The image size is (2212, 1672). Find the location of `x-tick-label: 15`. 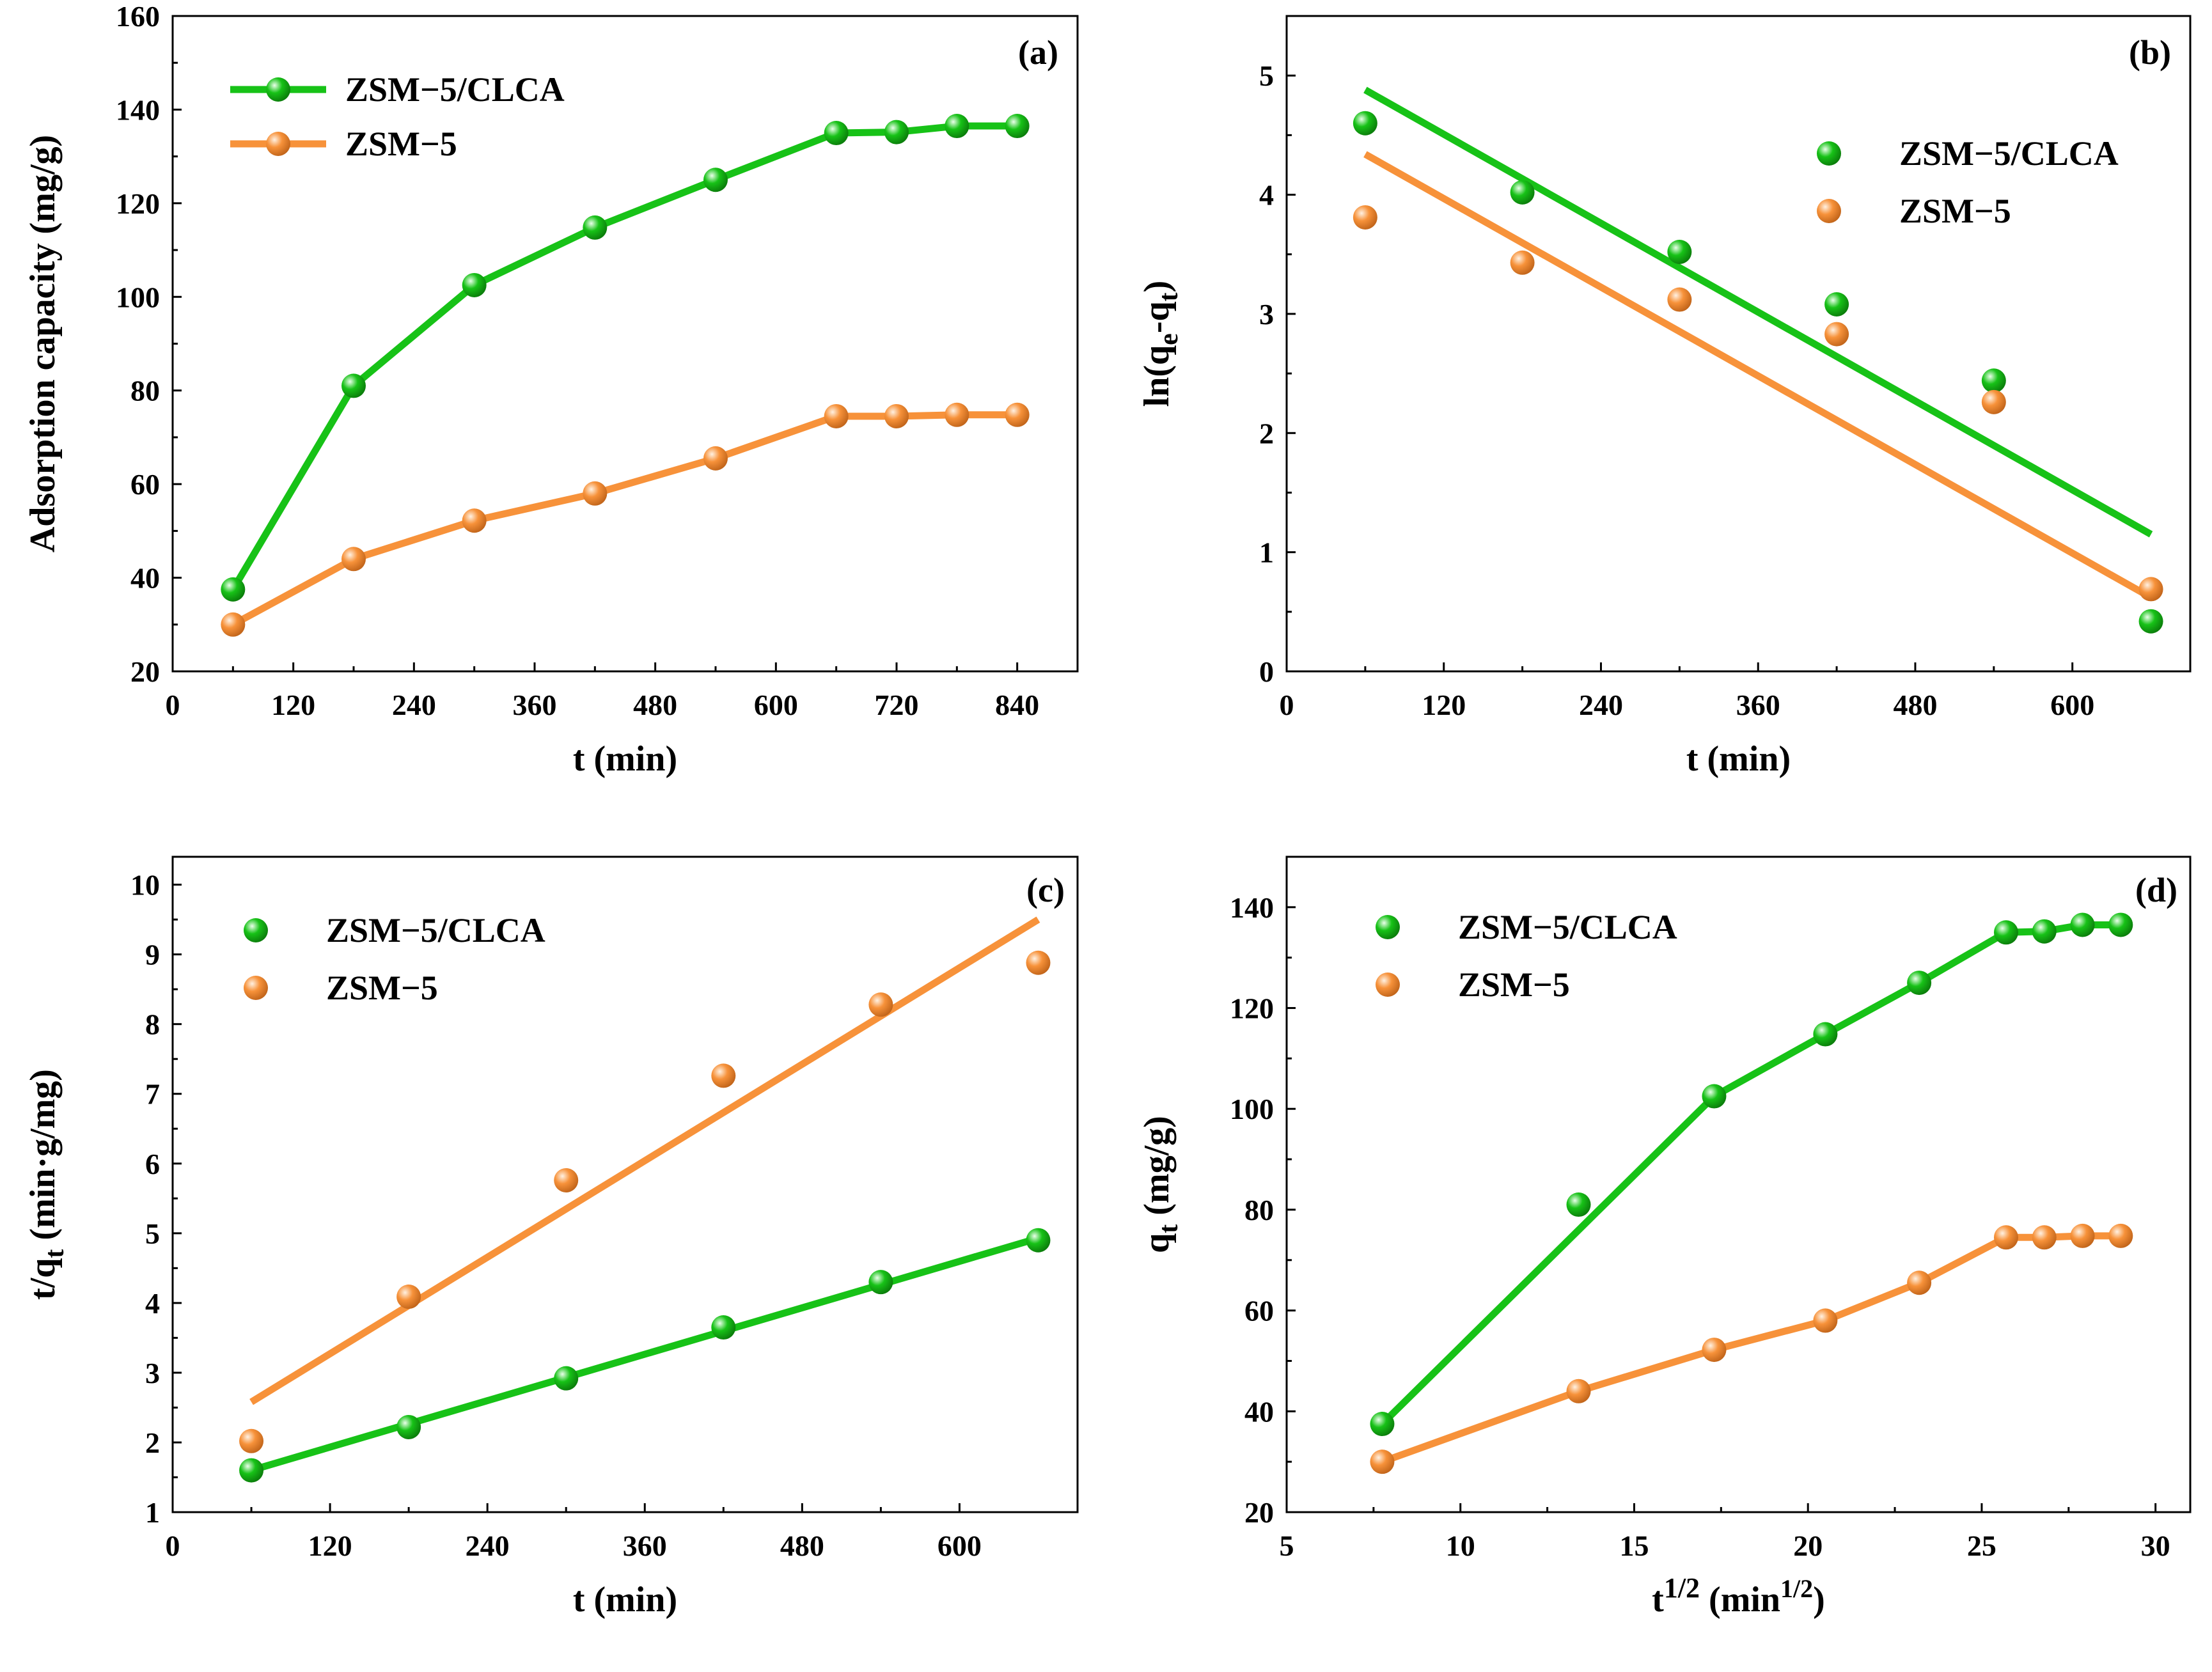

x-tick-label: 15 is located at coordinates (1634, 1545).